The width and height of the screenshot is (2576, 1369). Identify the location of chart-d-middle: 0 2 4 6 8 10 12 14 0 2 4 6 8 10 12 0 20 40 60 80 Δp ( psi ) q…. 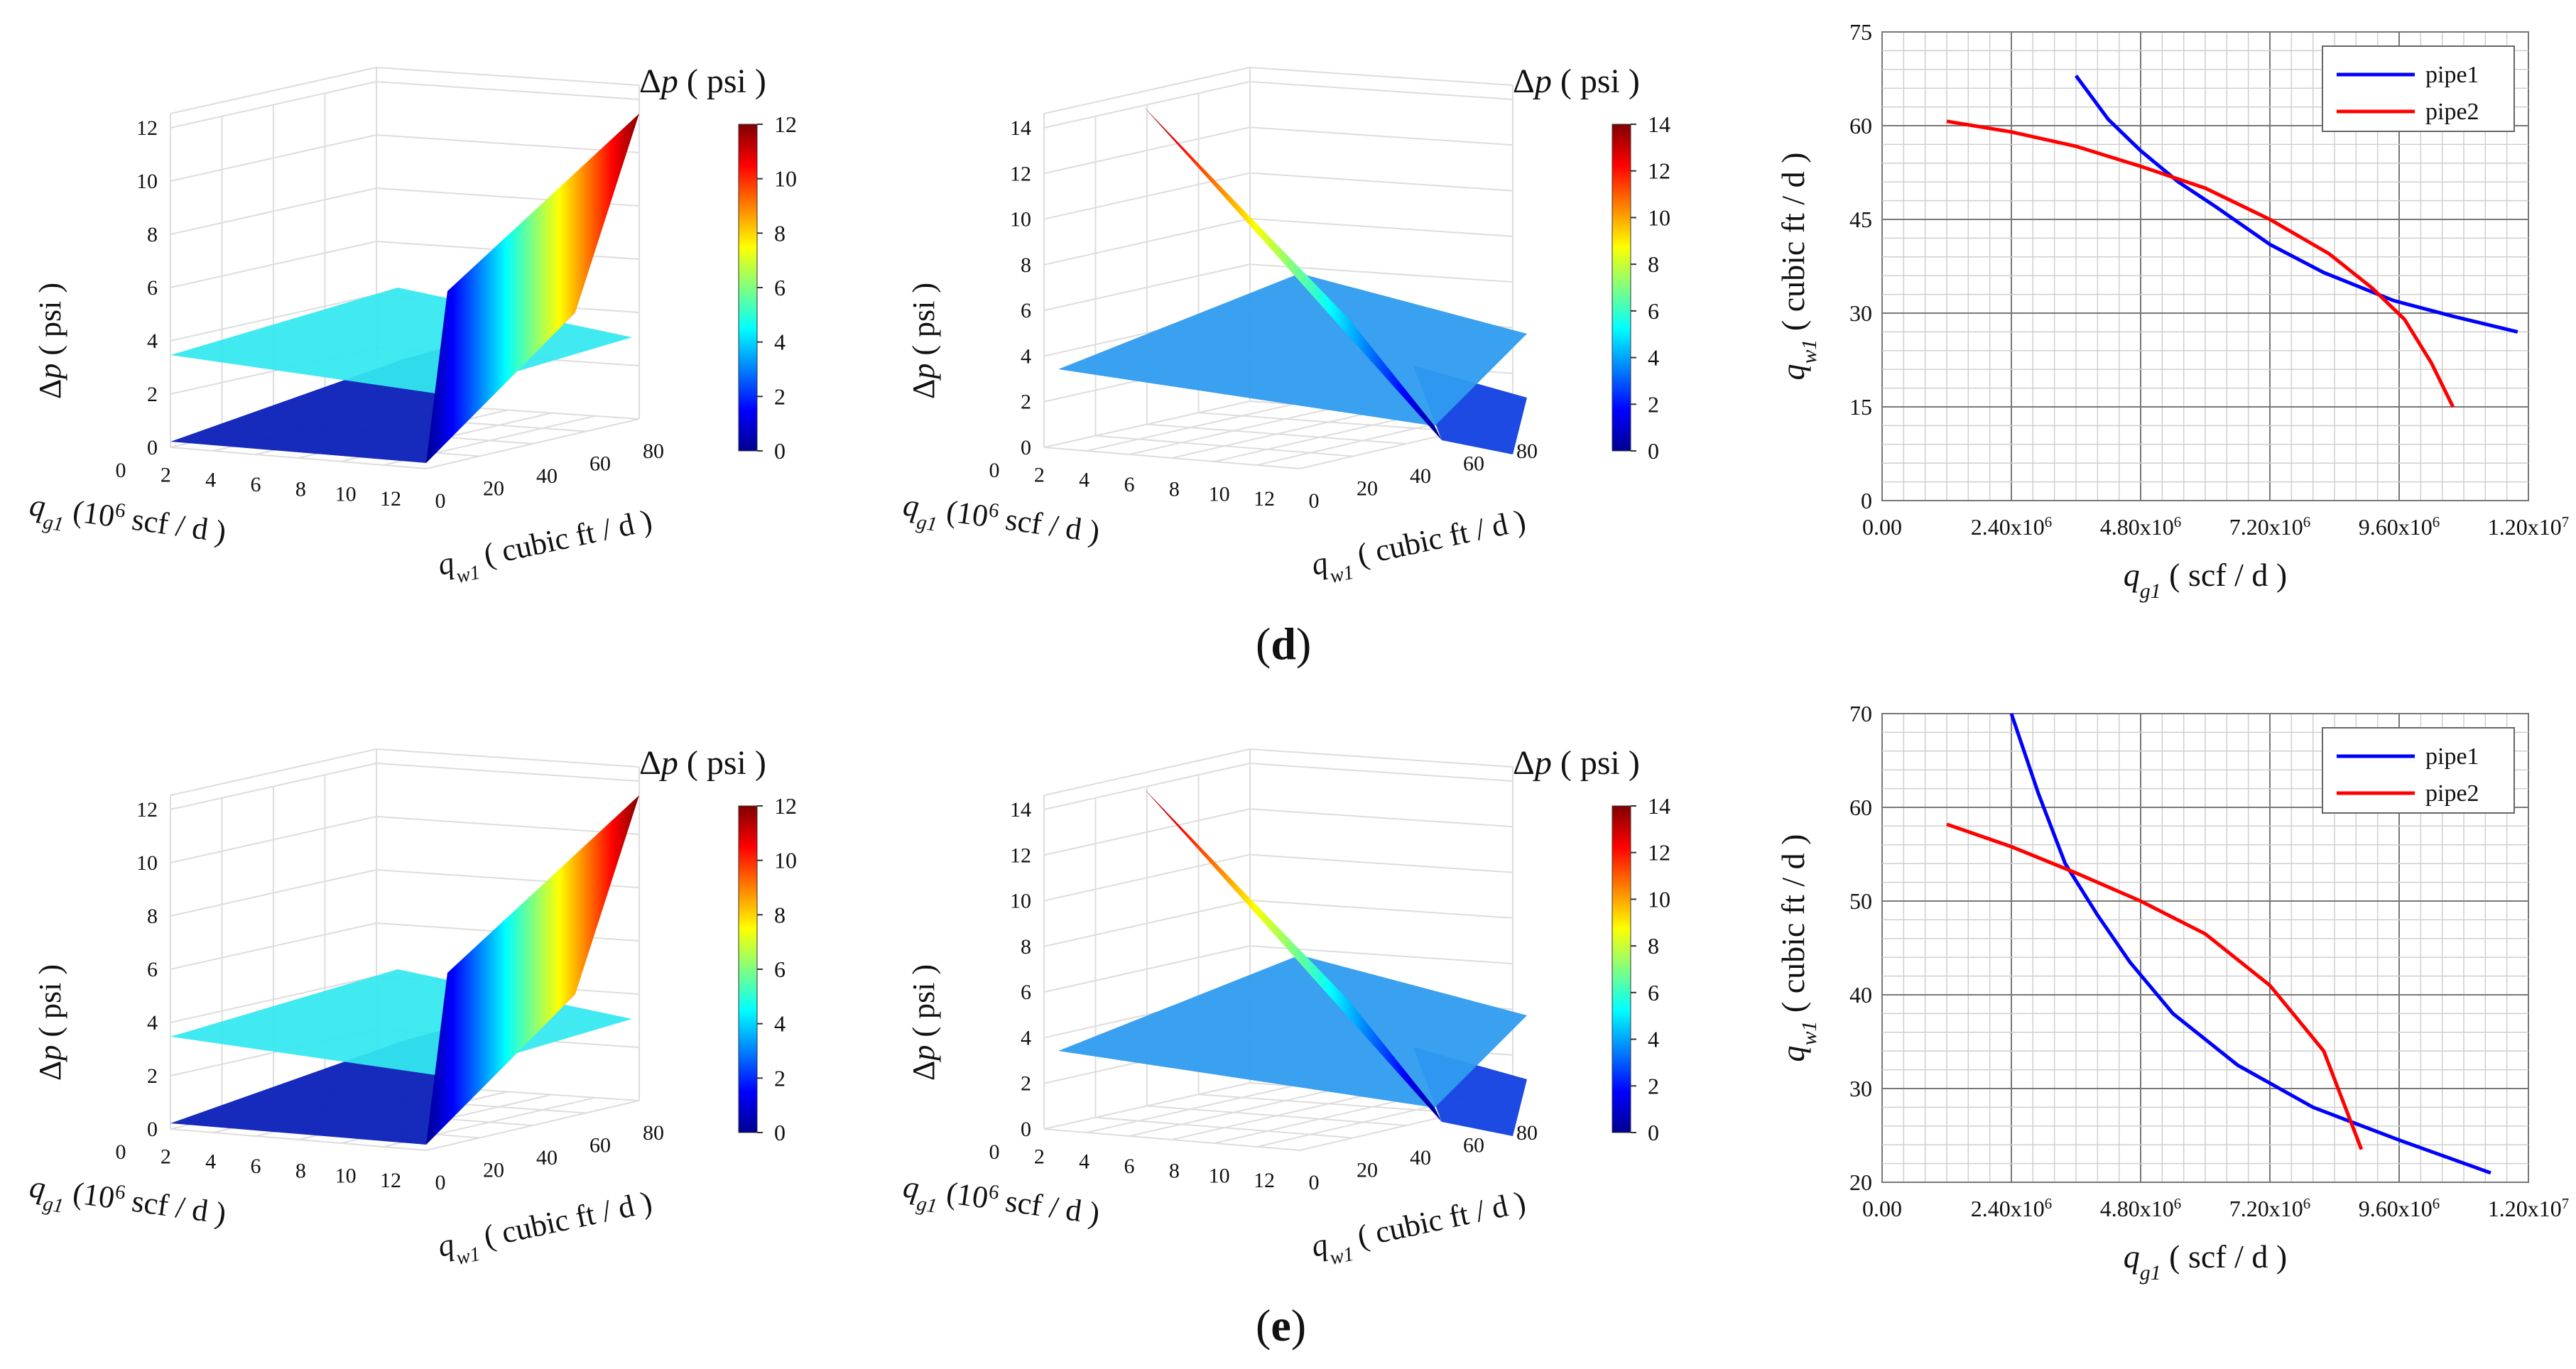
(1293, 305).